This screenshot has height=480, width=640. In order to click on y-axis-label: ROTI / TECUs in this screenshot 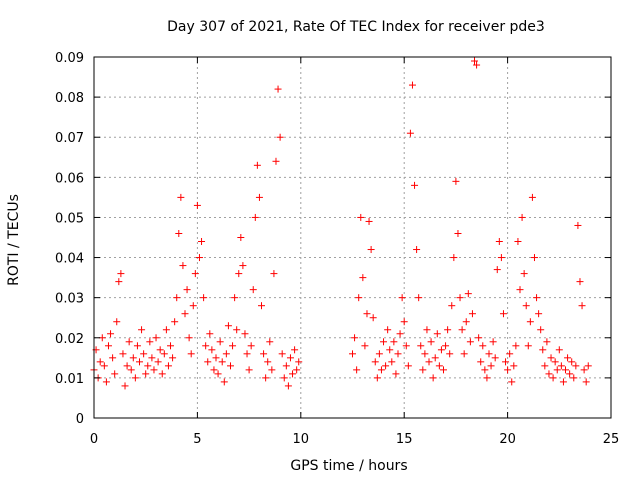, I will do `click(14, 240)`.